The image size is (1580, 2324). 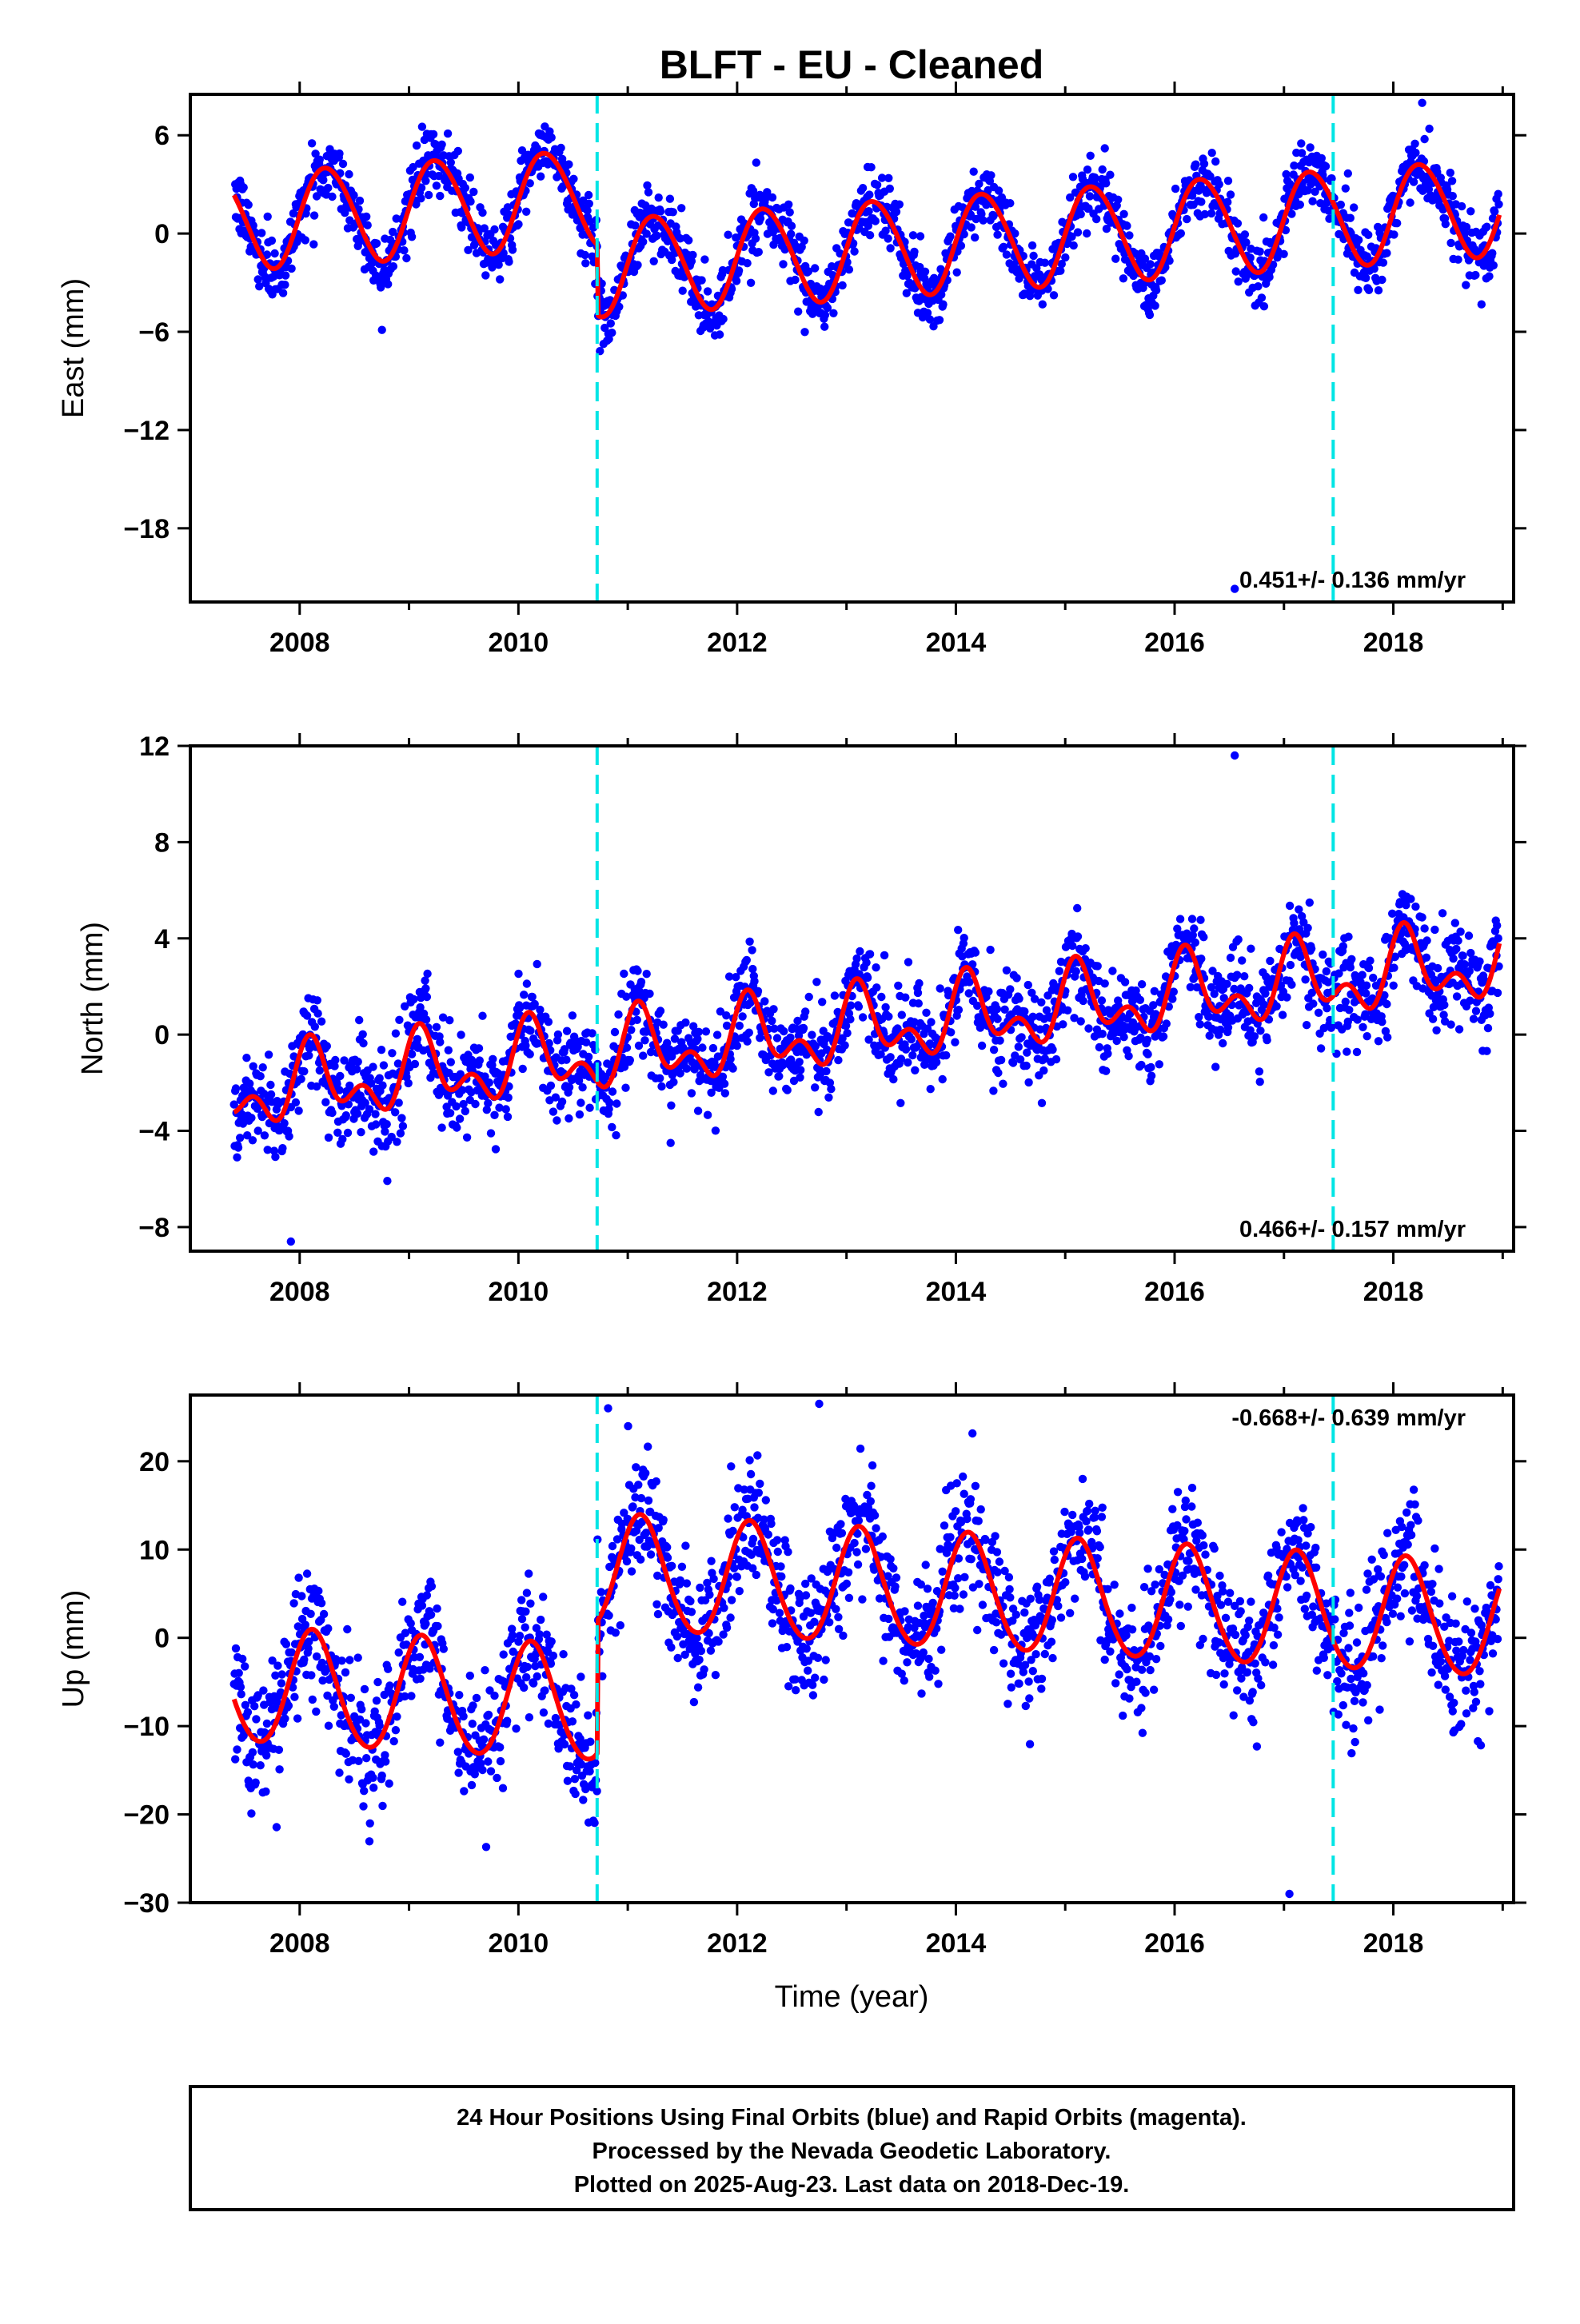 I want to click on y-tick-label: 6, so click(x=162, y=136).